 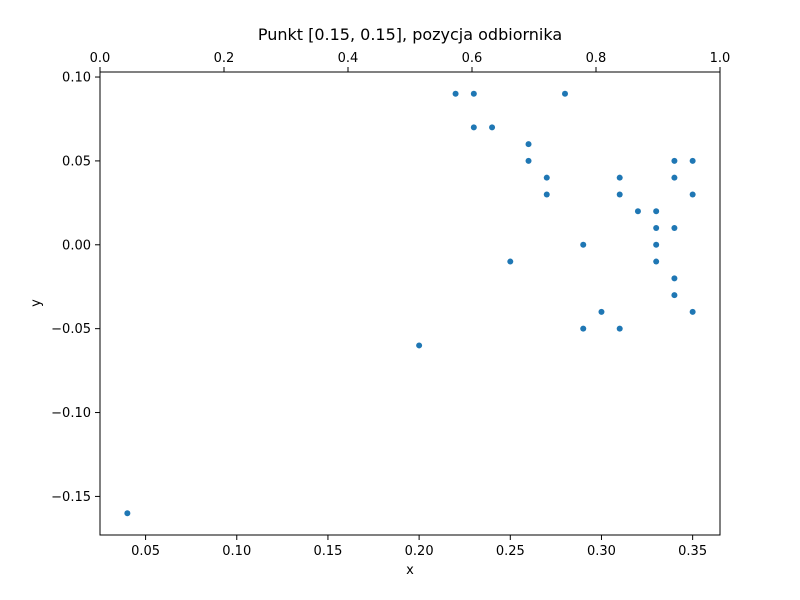 What do you see at coordinates (510, 551) in the screenshot?
I see `x-tick-label: 0.25` at bounding box center [510, 551].